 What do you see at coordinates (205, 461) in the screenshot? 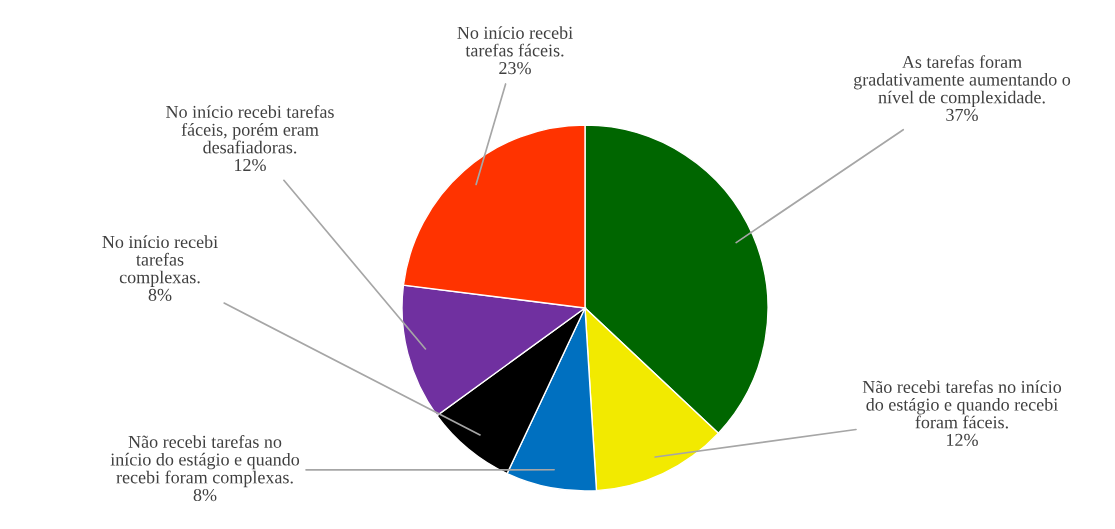
I see `slice-label: Não recebi tarefas no início do estágio e quando recebi foram complexas.` at bounding box center [205, 461].